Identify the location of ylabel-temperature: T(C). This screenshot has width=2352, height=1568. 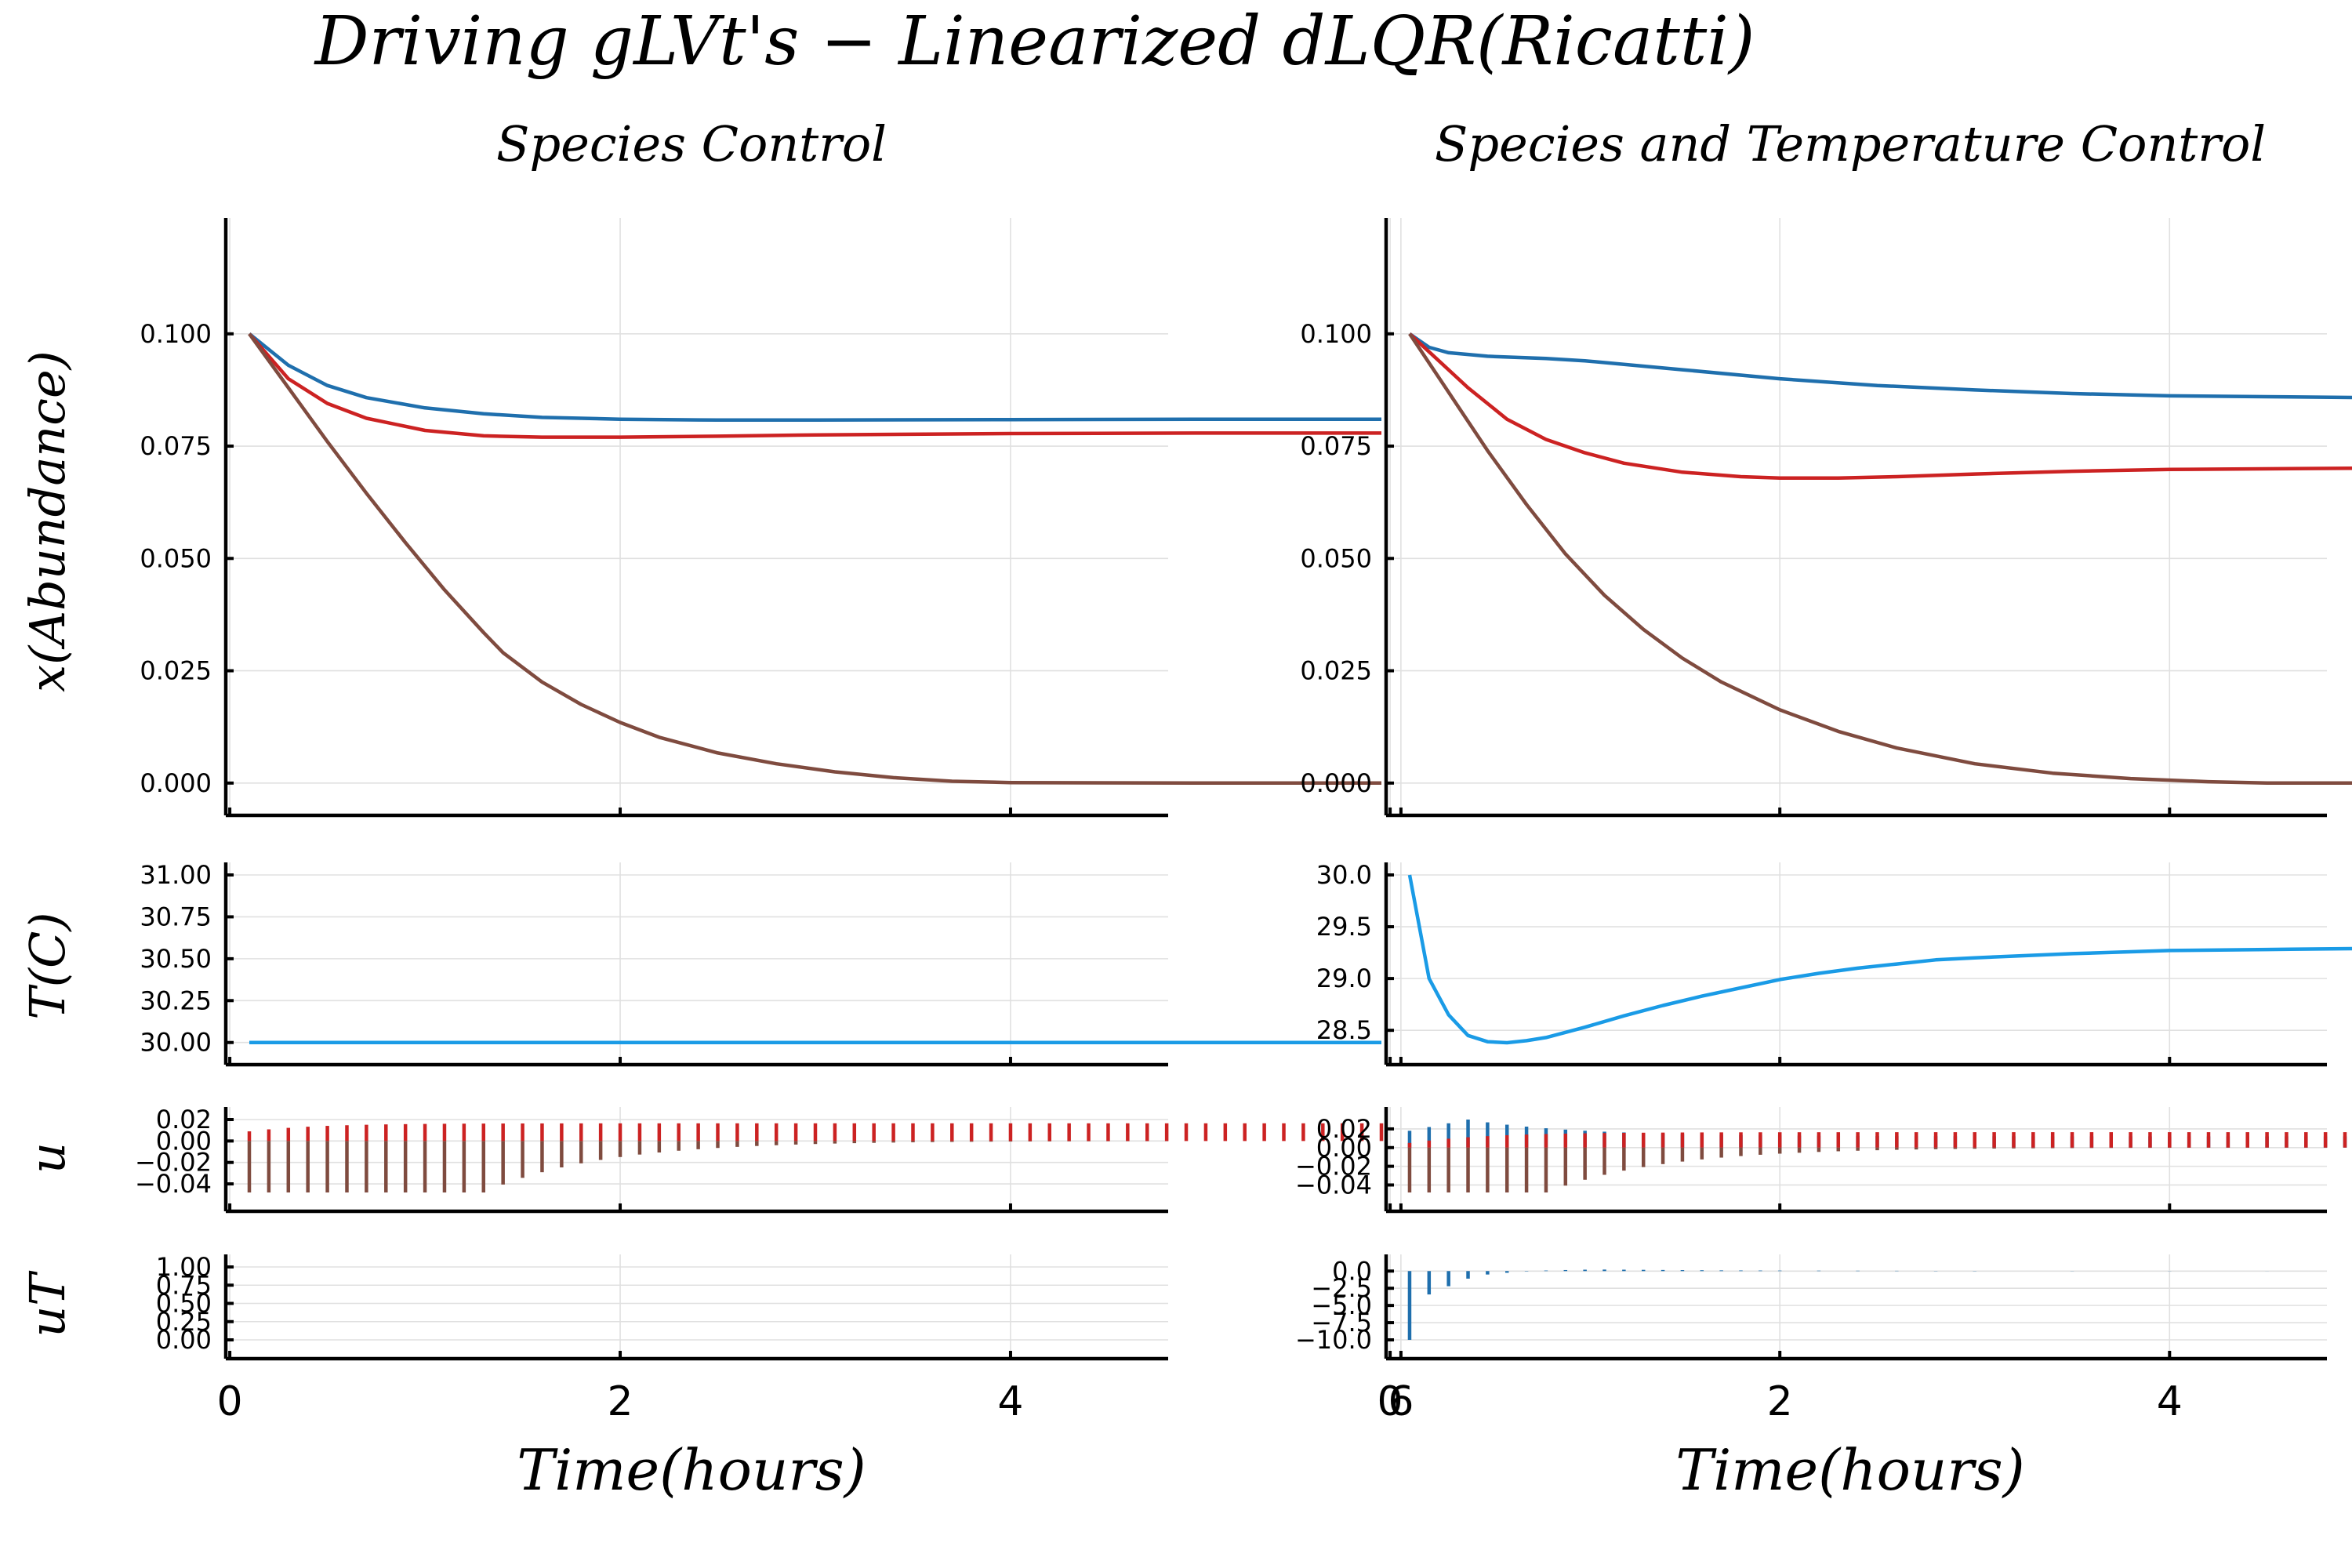
(47, 966).